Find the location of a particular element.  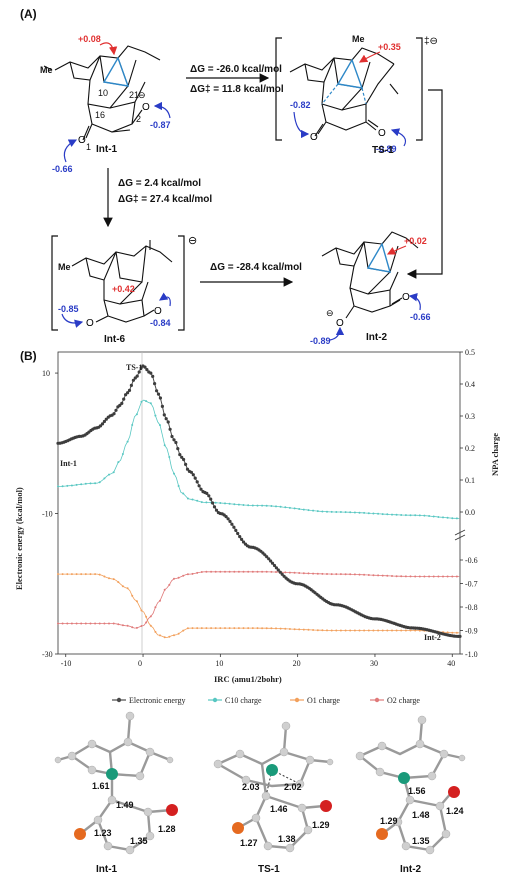

x-tick-label: 40 is located at coordinates (451, 663).